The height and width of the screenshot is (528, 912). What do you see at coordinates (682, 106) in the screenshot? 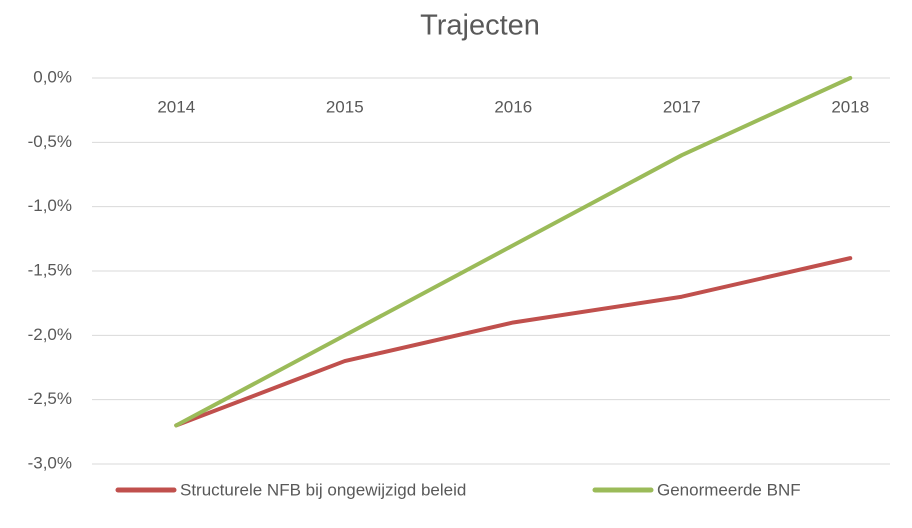
I see `x-tick-label: 2017` at bounding box center [682, 106].